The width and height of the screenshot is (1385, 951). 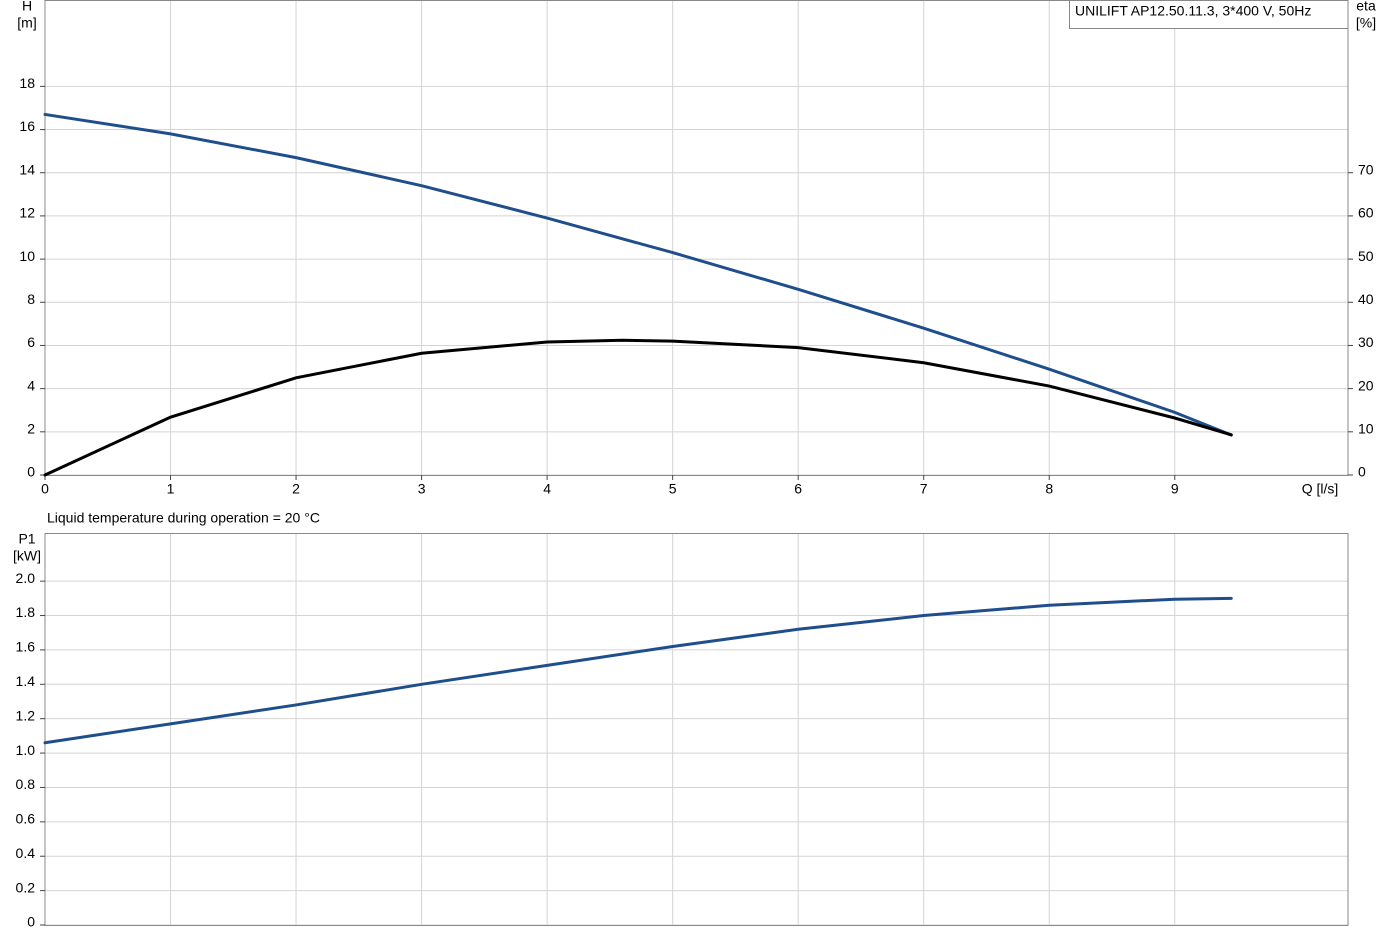 I want to click on y2-tick-label: 20, so click(x=1366, y=385).